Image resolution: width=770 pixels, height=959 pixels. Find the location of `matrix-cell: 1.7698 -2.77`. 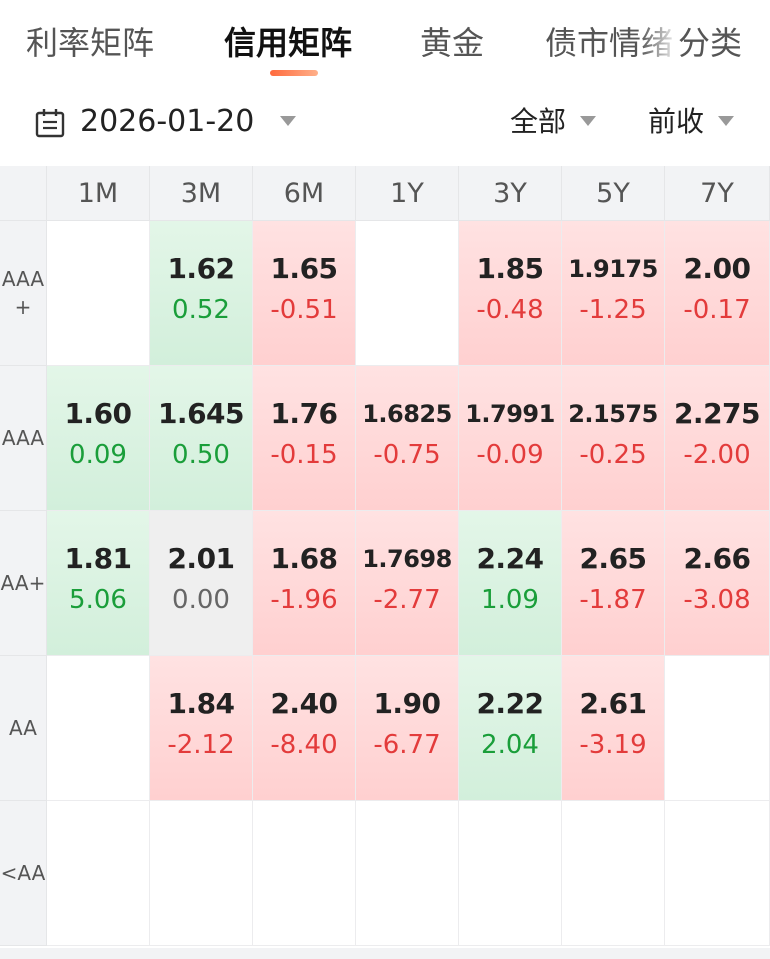

matrix-cell: 1.7698 -2.77 is located at coordinates (407, 583).